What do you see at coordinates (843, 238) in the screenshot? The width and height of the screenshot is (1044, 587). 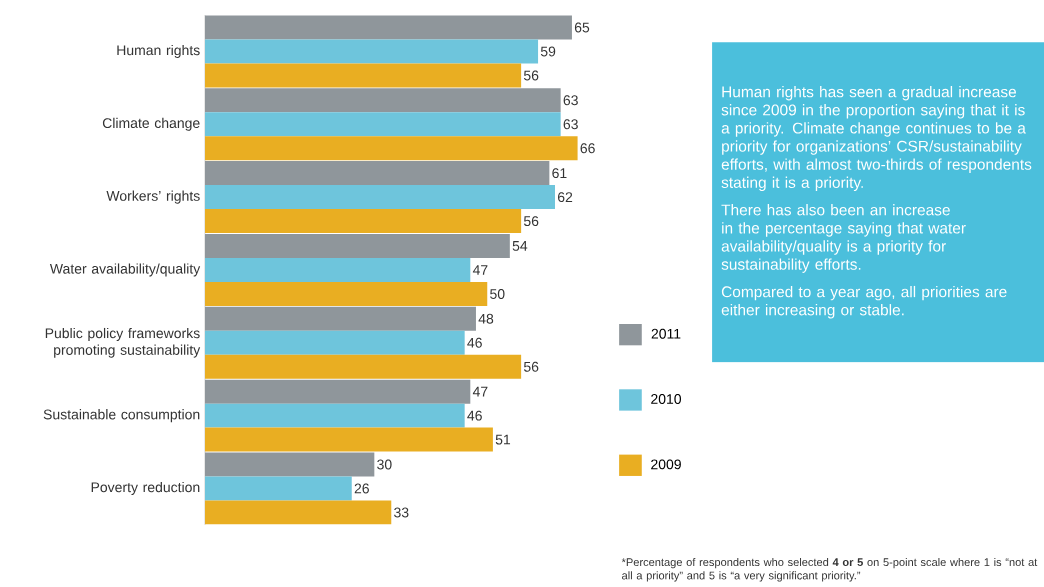 I see `text: There has also been an increase in the percentage saying that water availability/quality is a priority for sustainability efforts.` at bounding box center [843, 238].